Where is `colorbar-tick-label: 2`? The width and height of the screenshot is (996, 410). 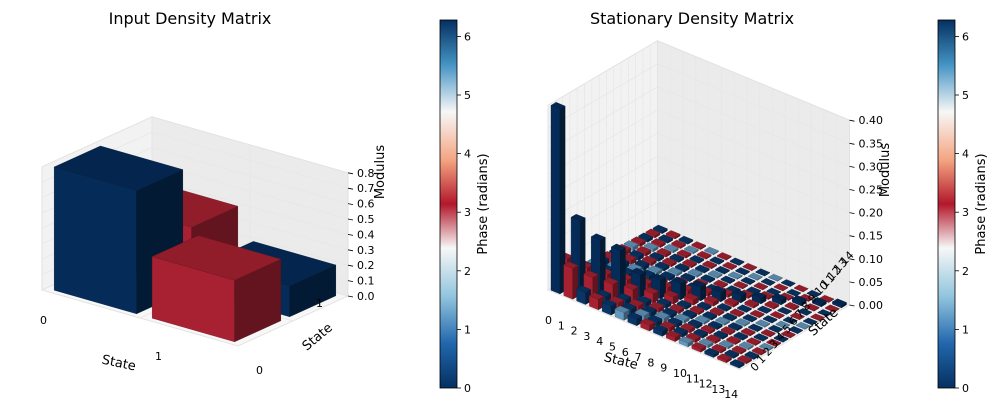 colorbar-tick-label: 2 is located at coordinates (965, 271).